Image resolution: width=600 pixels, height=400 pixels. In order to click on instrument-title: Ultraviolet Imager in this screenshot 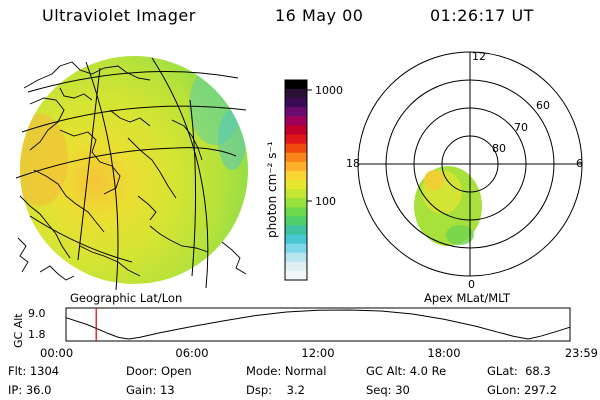, I will do `click(119, 15)`.